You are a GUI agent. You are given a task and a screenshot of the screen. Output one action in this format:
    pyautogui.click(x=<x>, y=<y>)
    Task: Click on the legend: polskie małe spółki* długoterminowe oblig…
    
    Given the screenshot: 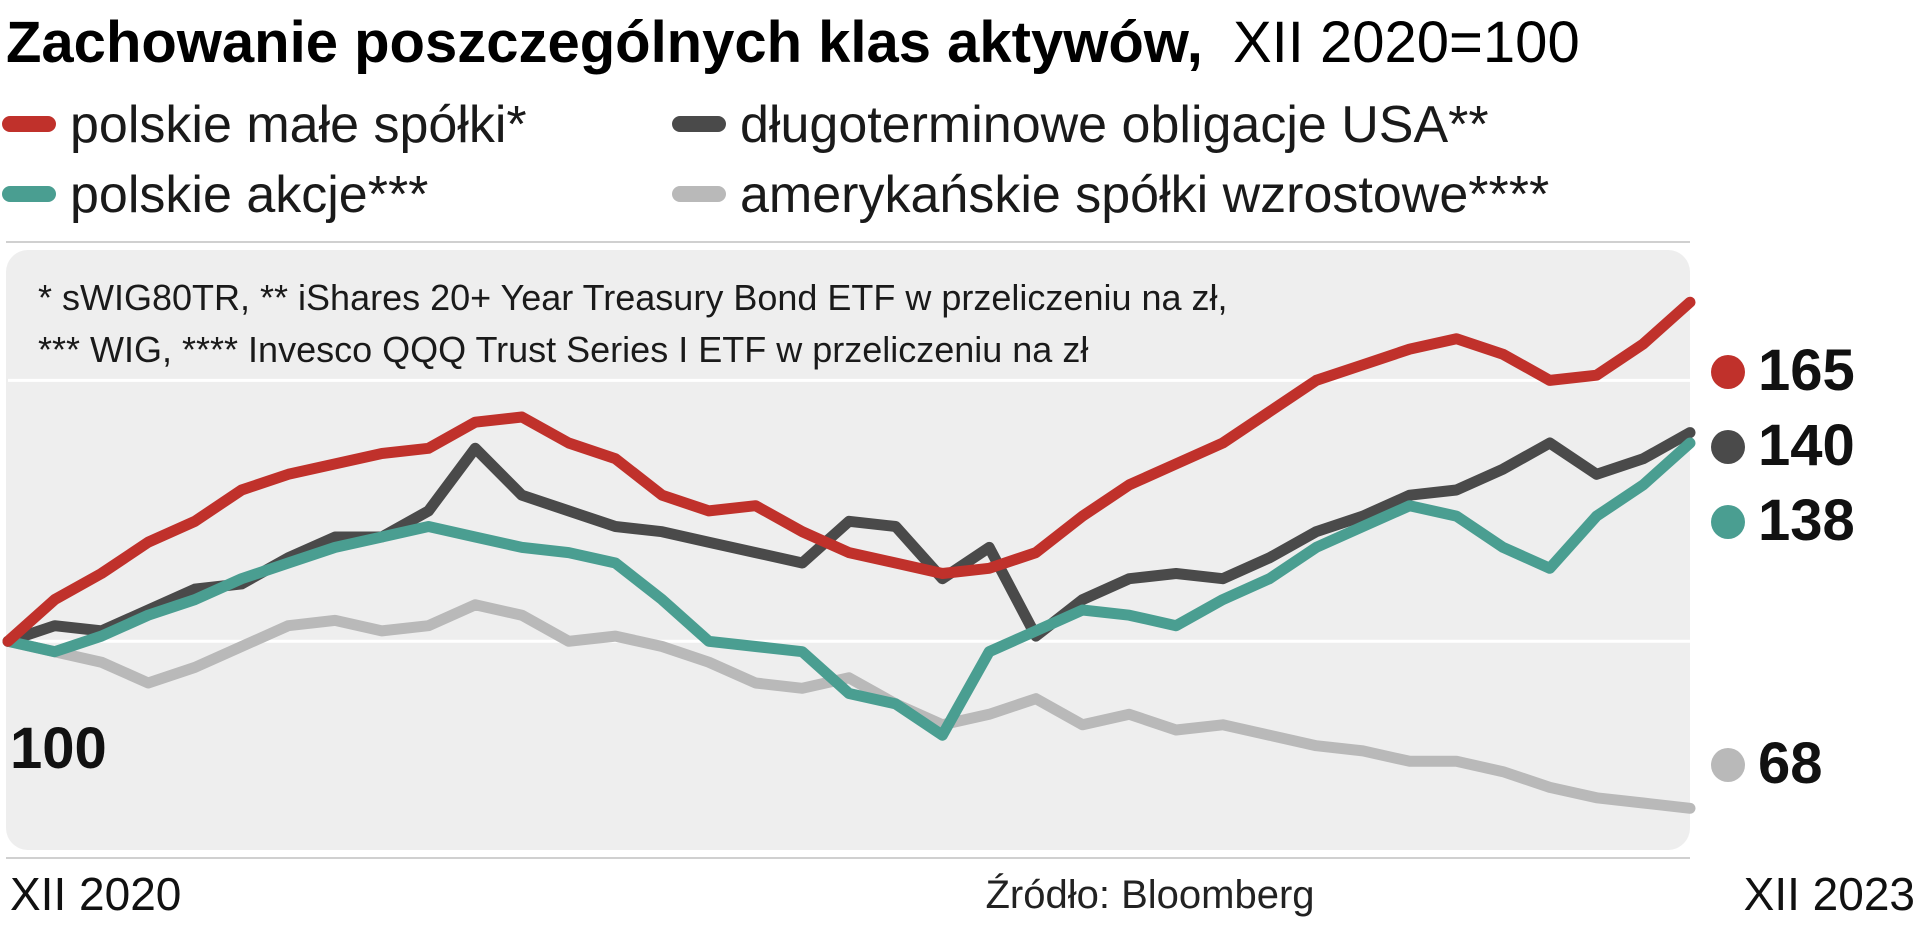 What is the action you would take?
    pyautogui.click(x=775, y=160)
    